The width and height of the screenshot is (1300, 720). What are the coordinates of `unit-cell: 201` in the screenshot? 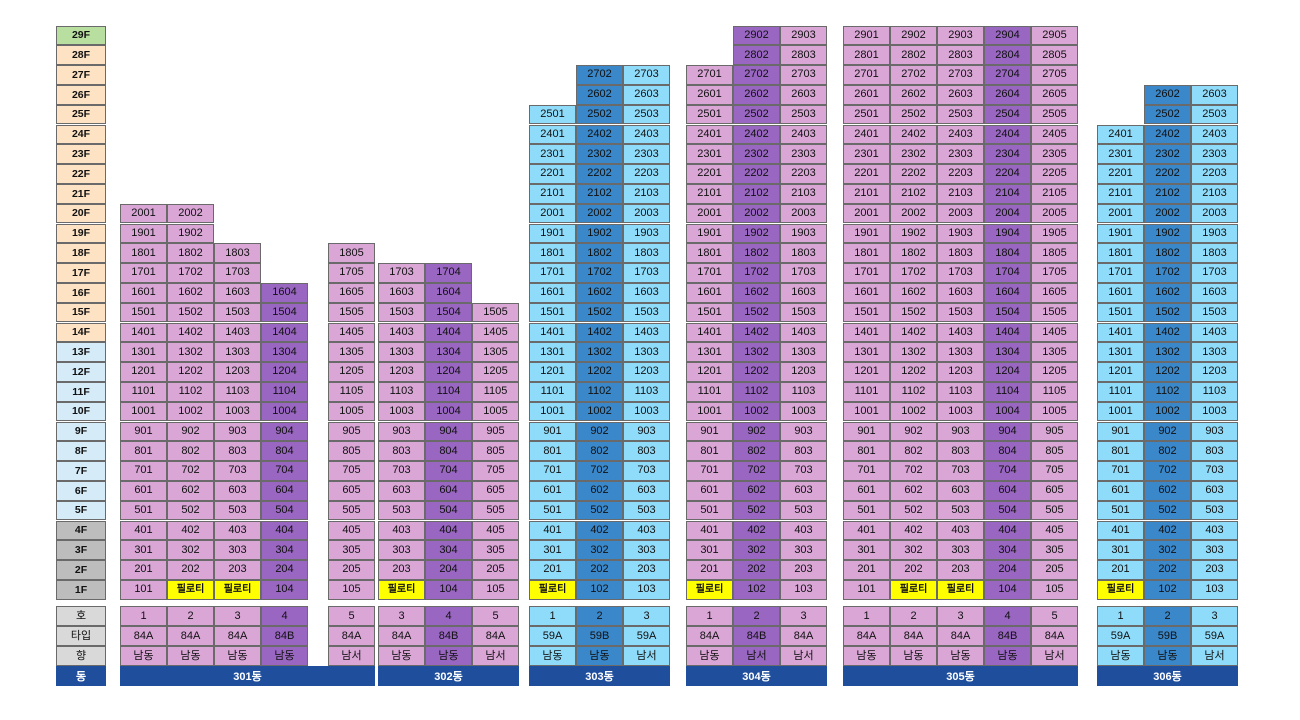 It's located at (143, 570).